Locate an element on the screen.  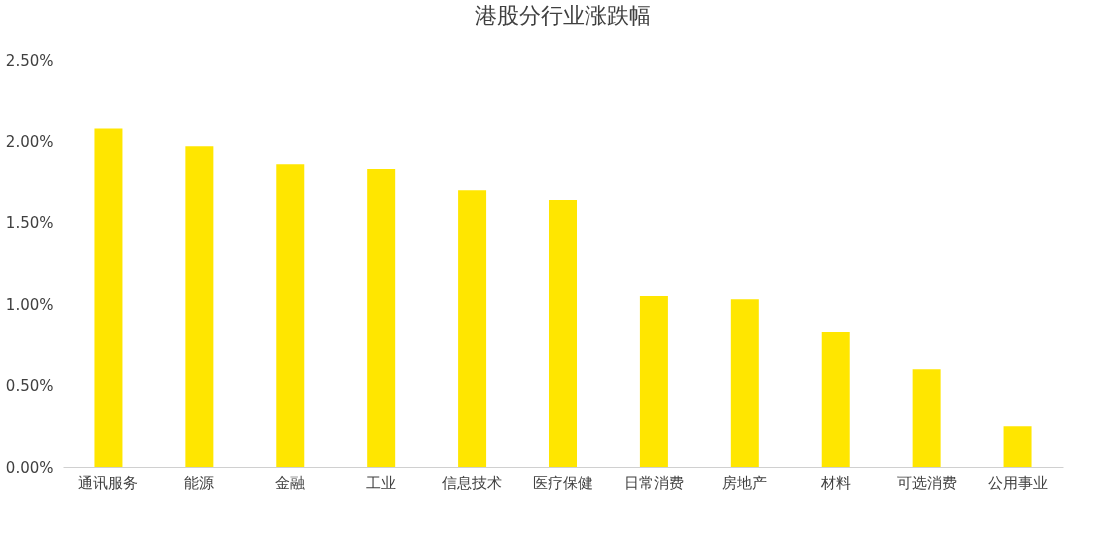
x-tick-label: 日常消费 is located at coordinates (653, 482).